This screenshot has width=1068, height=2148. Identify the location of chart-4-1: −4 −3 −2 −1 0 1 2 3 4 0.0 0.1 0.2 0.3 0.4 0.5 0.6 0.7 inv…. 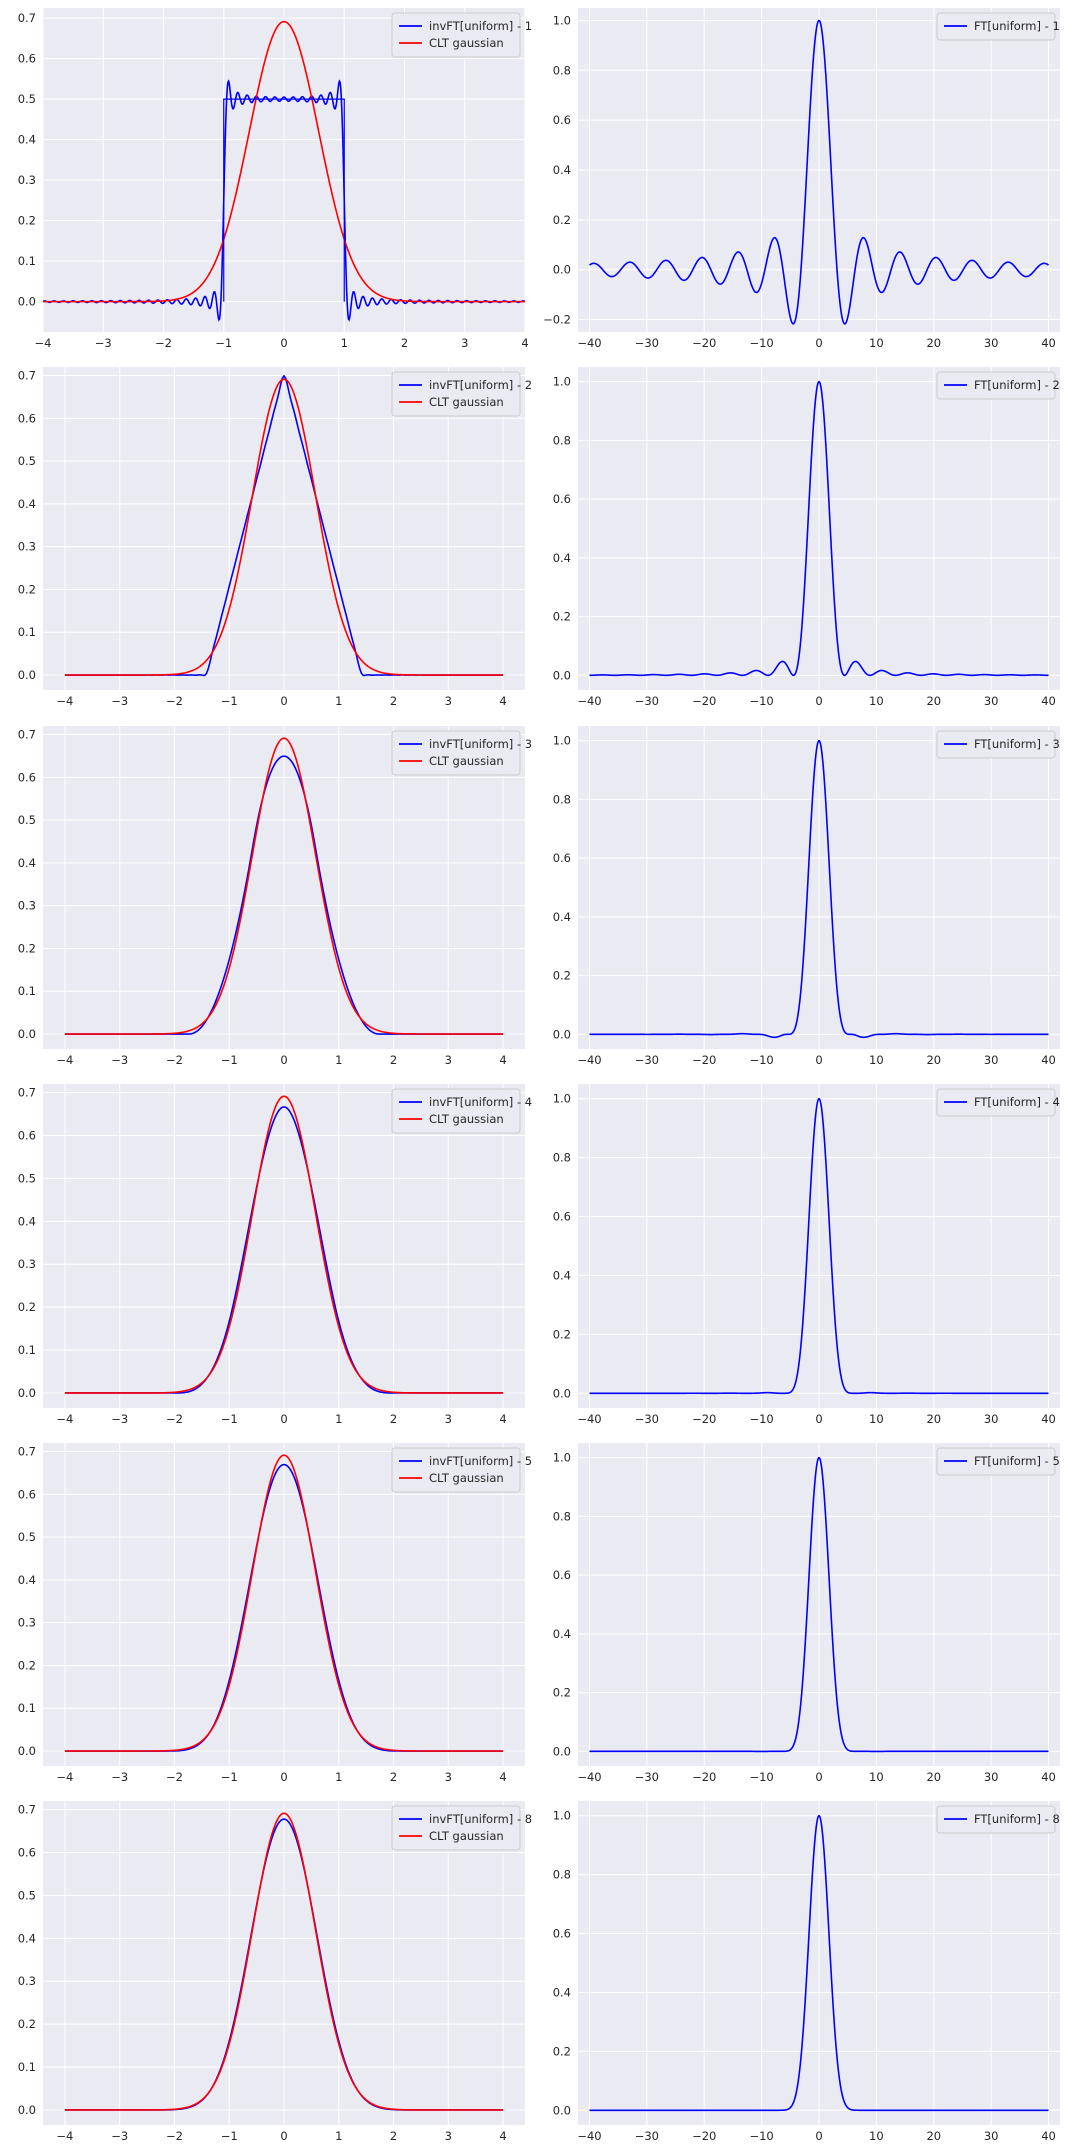
(275, 1255).